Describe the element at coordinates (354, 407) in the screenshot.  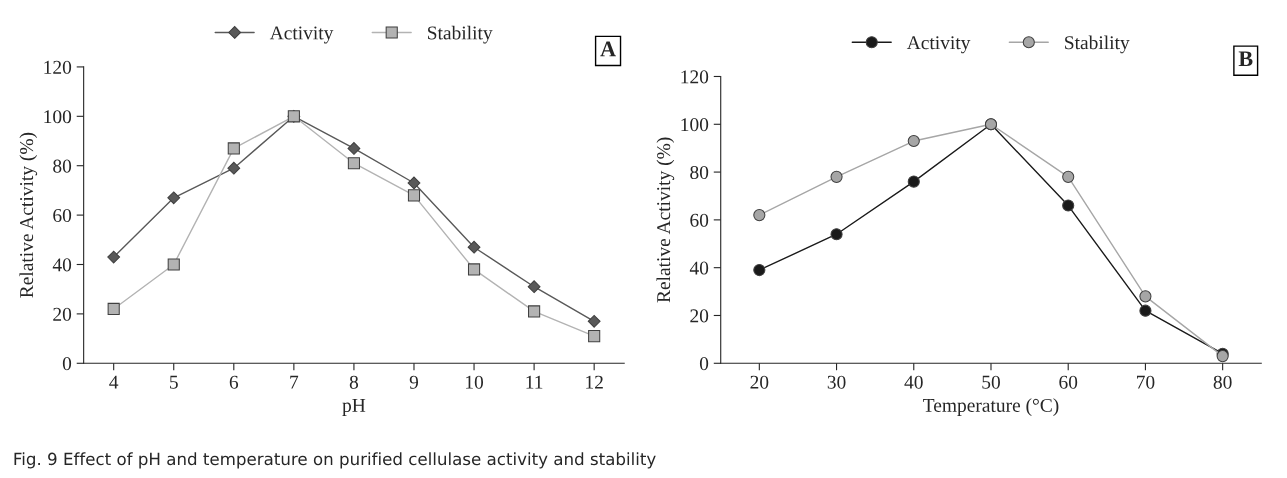
I see `x-axis-title: pH` at that location.